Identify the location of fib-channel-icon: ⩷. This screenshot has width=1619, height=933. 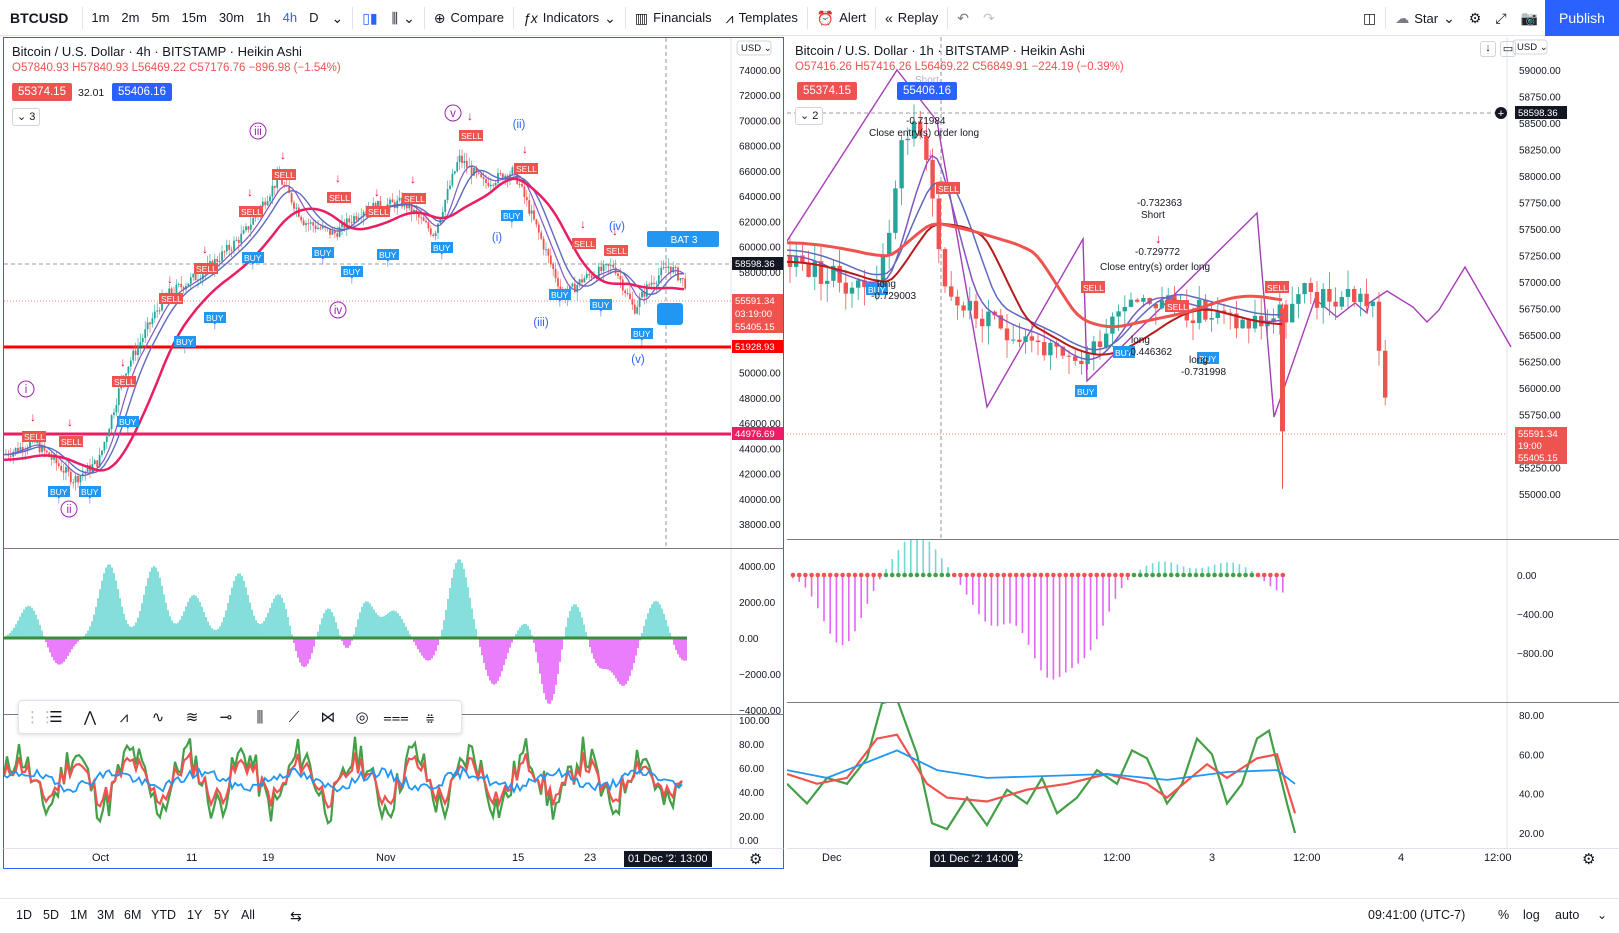
(430, 717).